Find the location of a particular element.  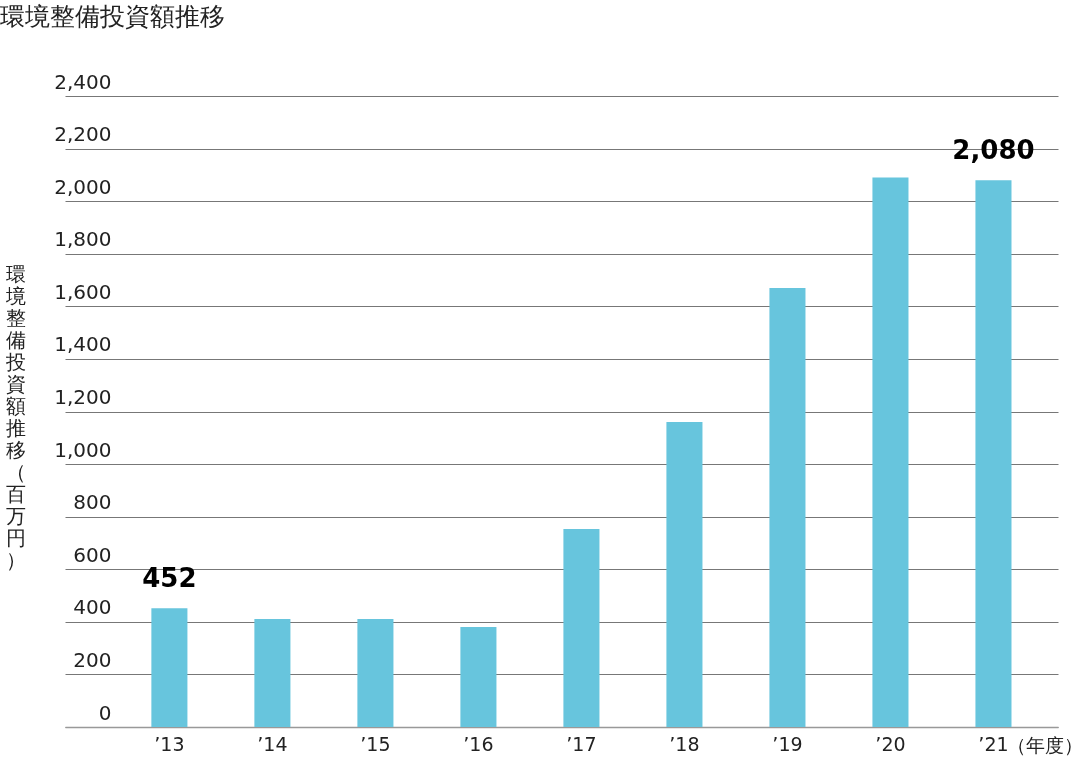

x-tick-label: ’15 is located at coordinates (375, 743).